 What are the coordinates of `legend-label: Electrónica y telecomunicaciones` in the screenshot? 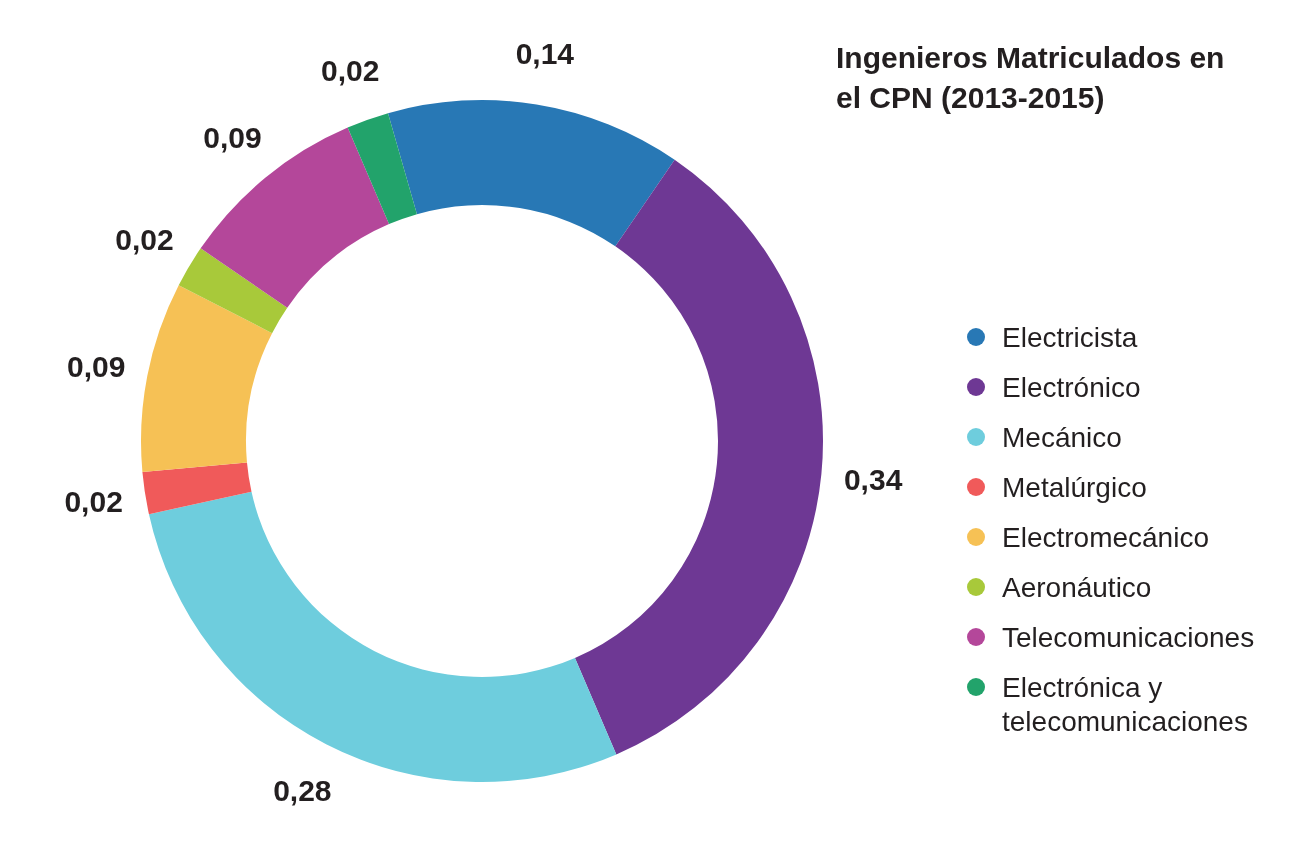 It's located at (1125, 704).